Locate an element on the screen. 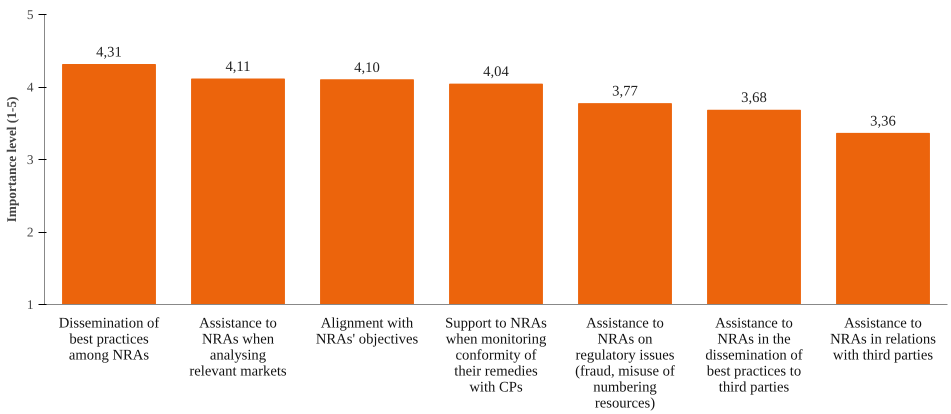 The image size is (951, 414). y-tick-label: 2 is located at coordinates (30, 232).